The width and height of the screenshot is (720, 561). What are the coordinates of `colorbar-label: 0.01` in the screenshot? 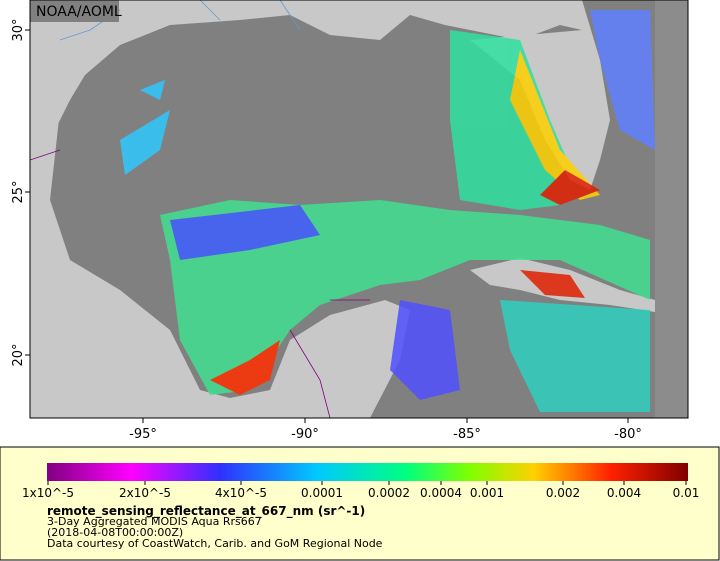 It's located at (686, 493).